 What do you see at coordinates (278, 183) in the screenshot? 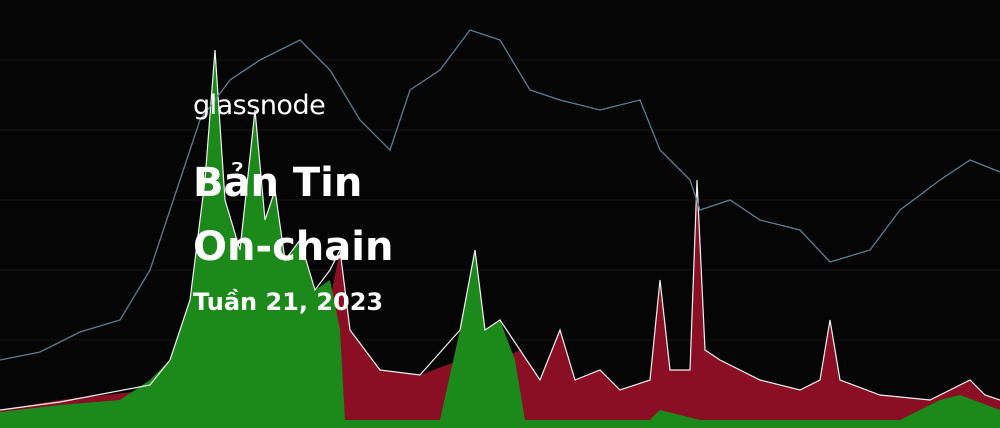
I see `title: Bản Tin` at bounding box center [278, 183].